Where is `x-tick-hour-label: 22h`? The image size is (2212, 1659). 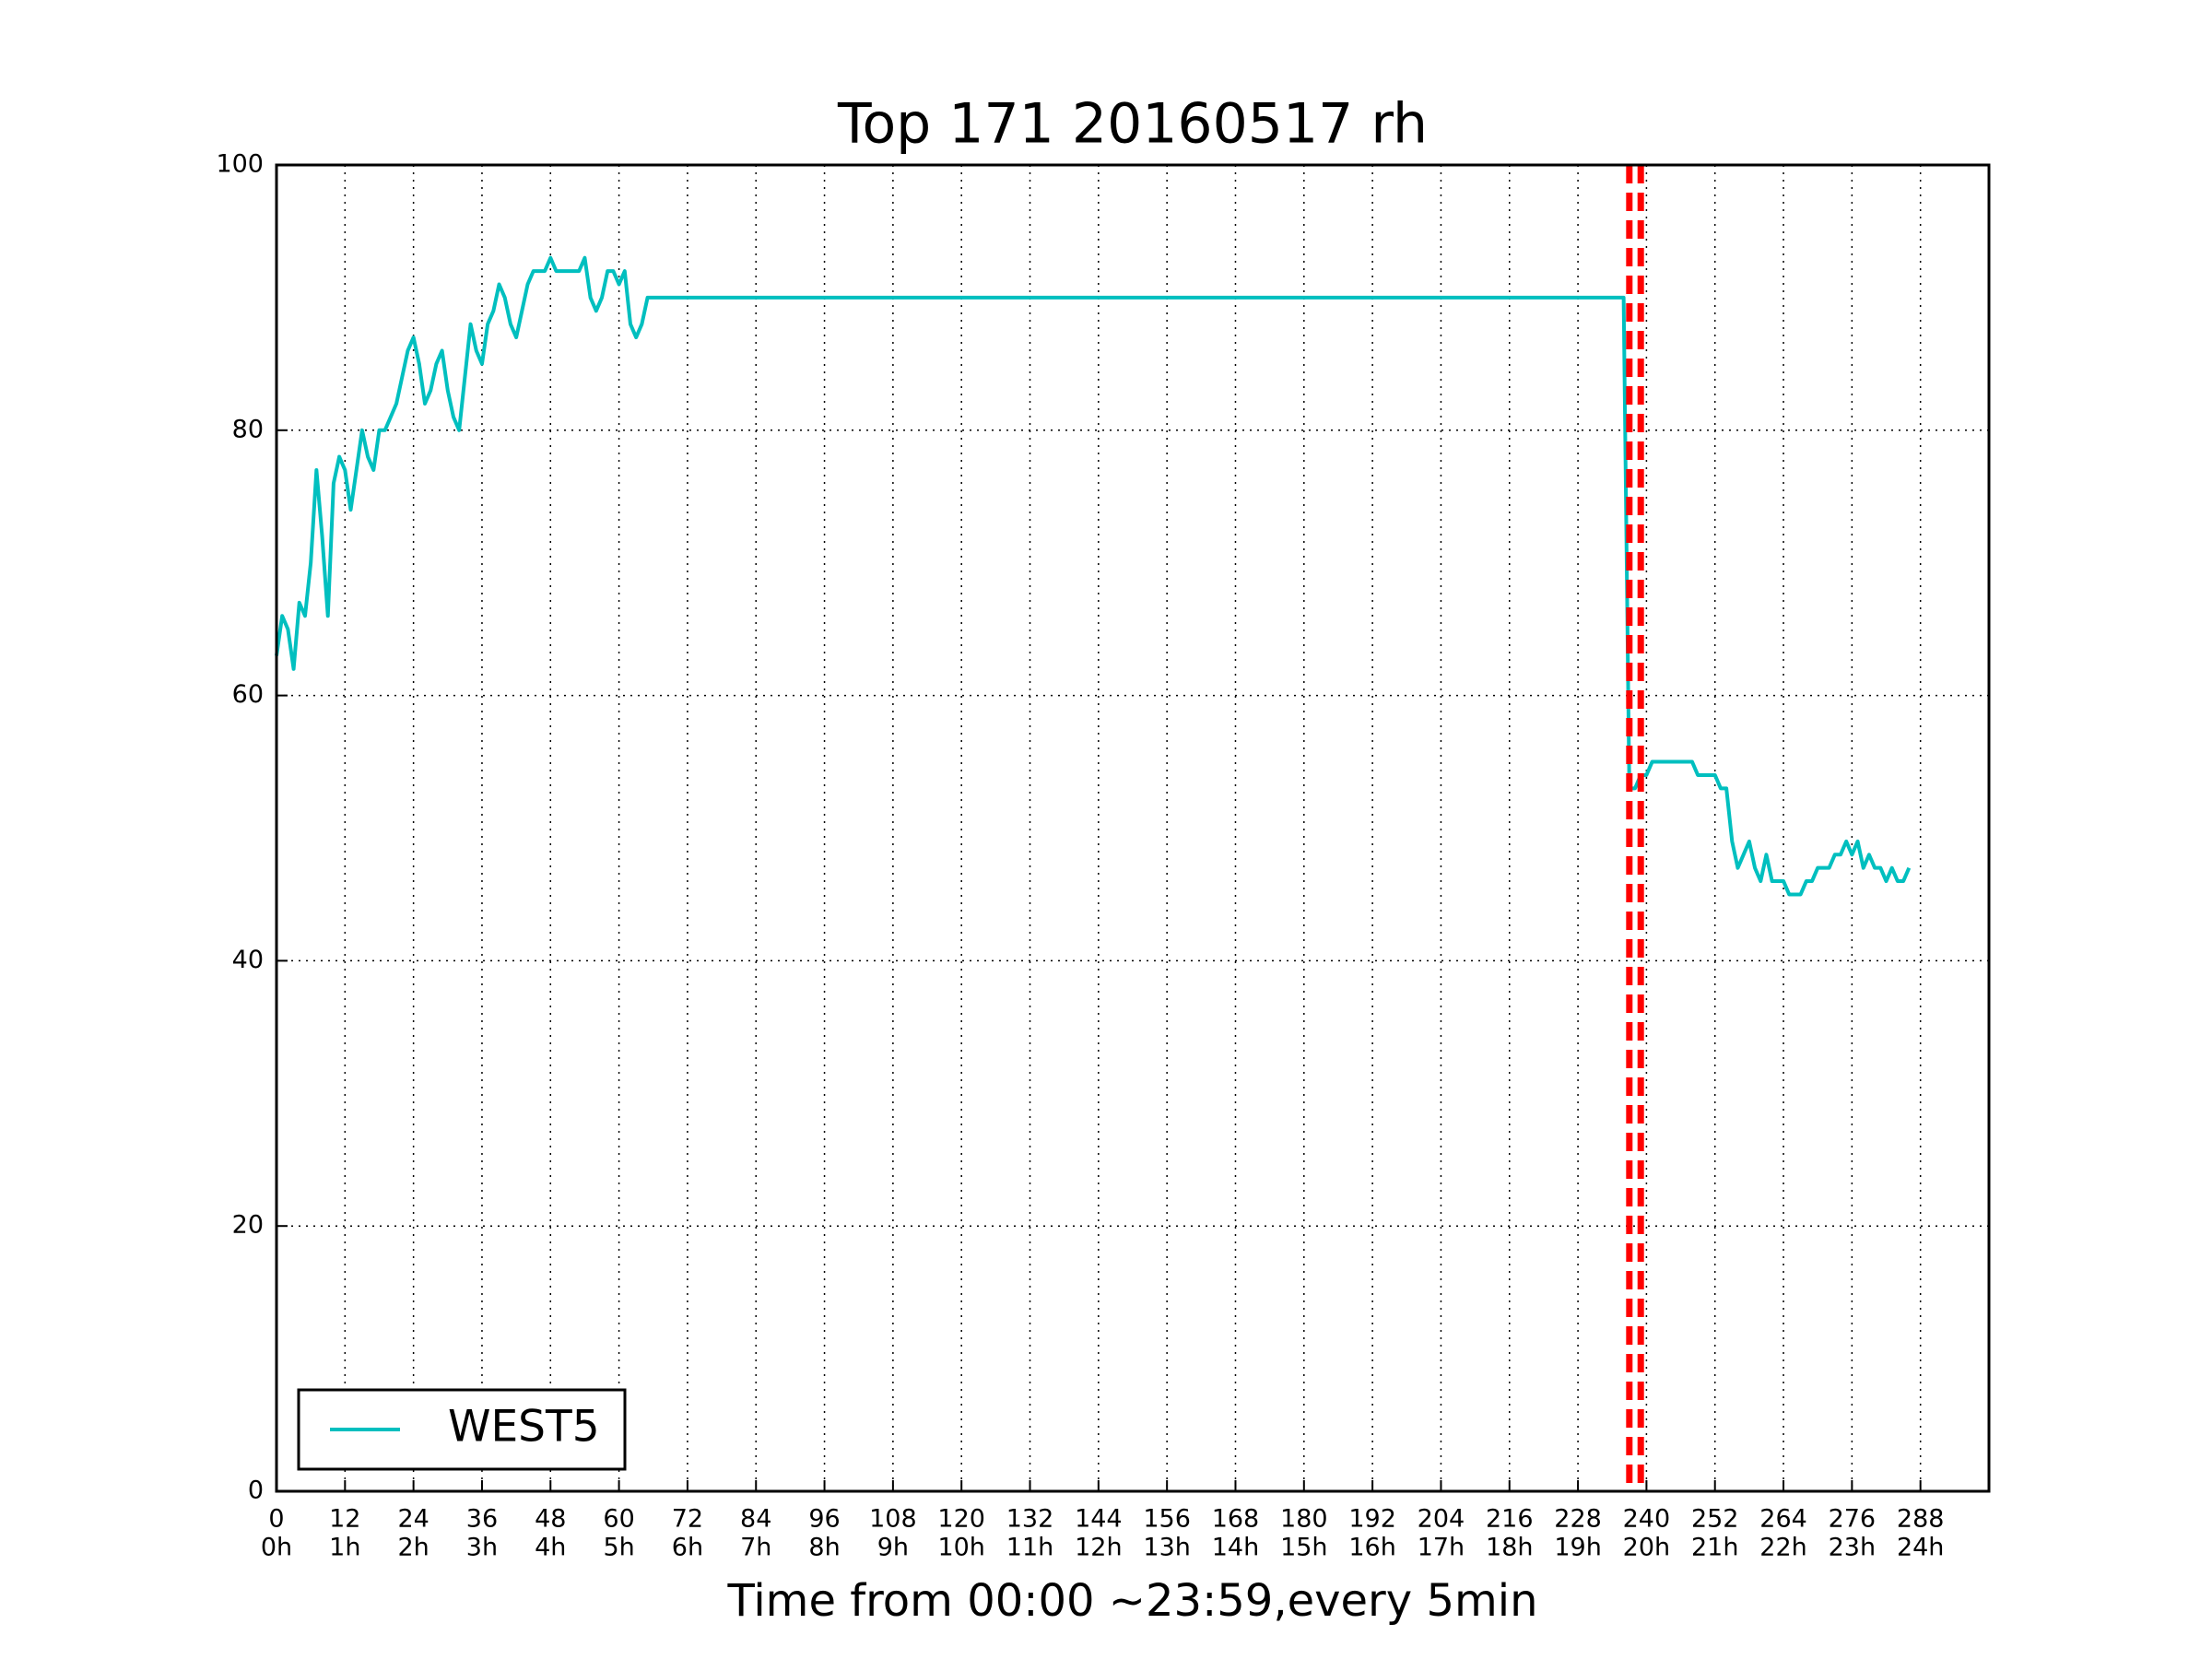
x-tick-hour-label: 22h is located at coordinates (1782, 1548).